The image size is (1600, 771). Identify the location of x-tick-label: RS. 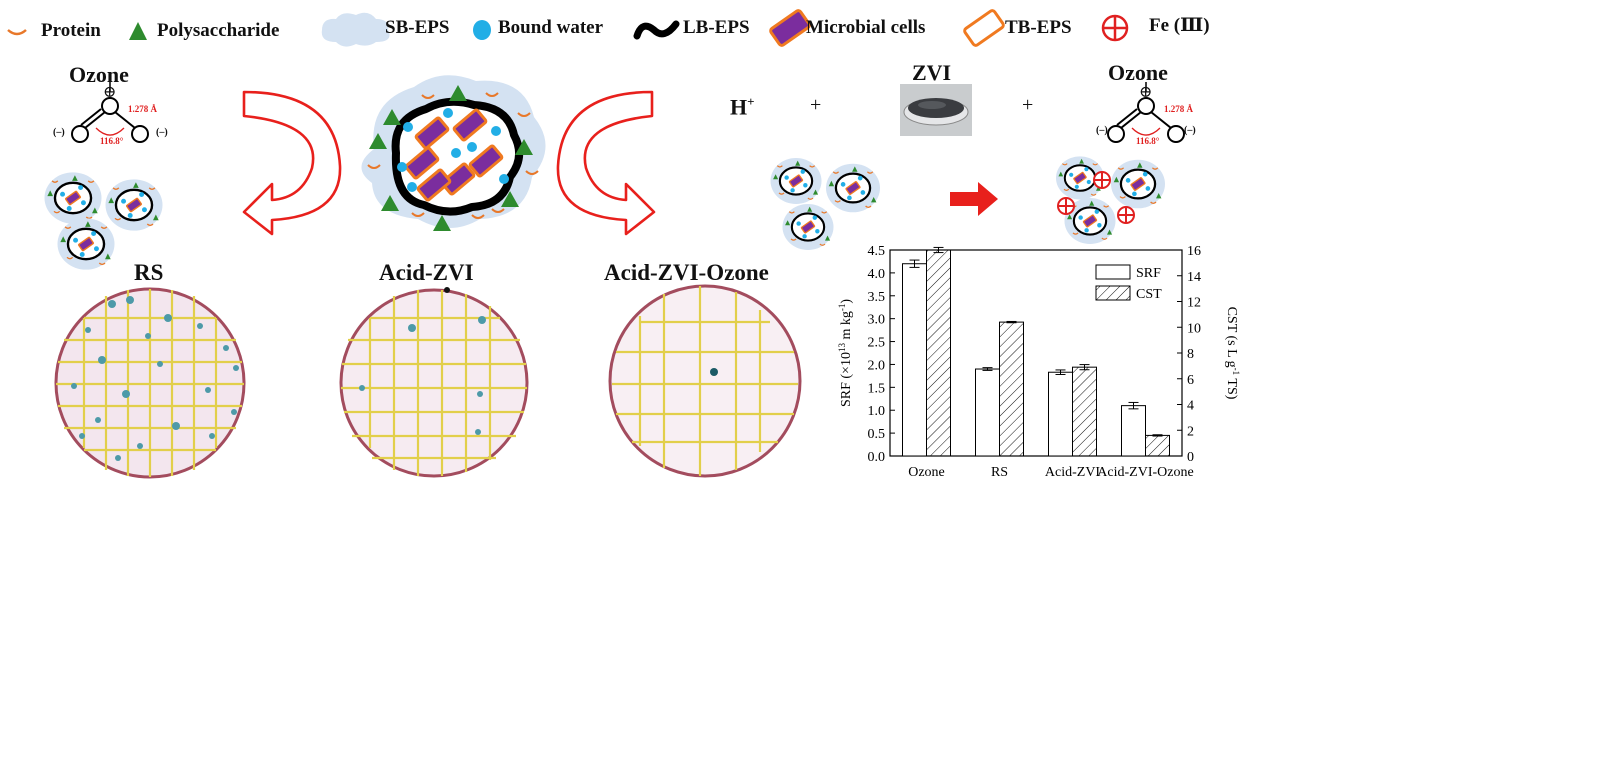
(999, 472).